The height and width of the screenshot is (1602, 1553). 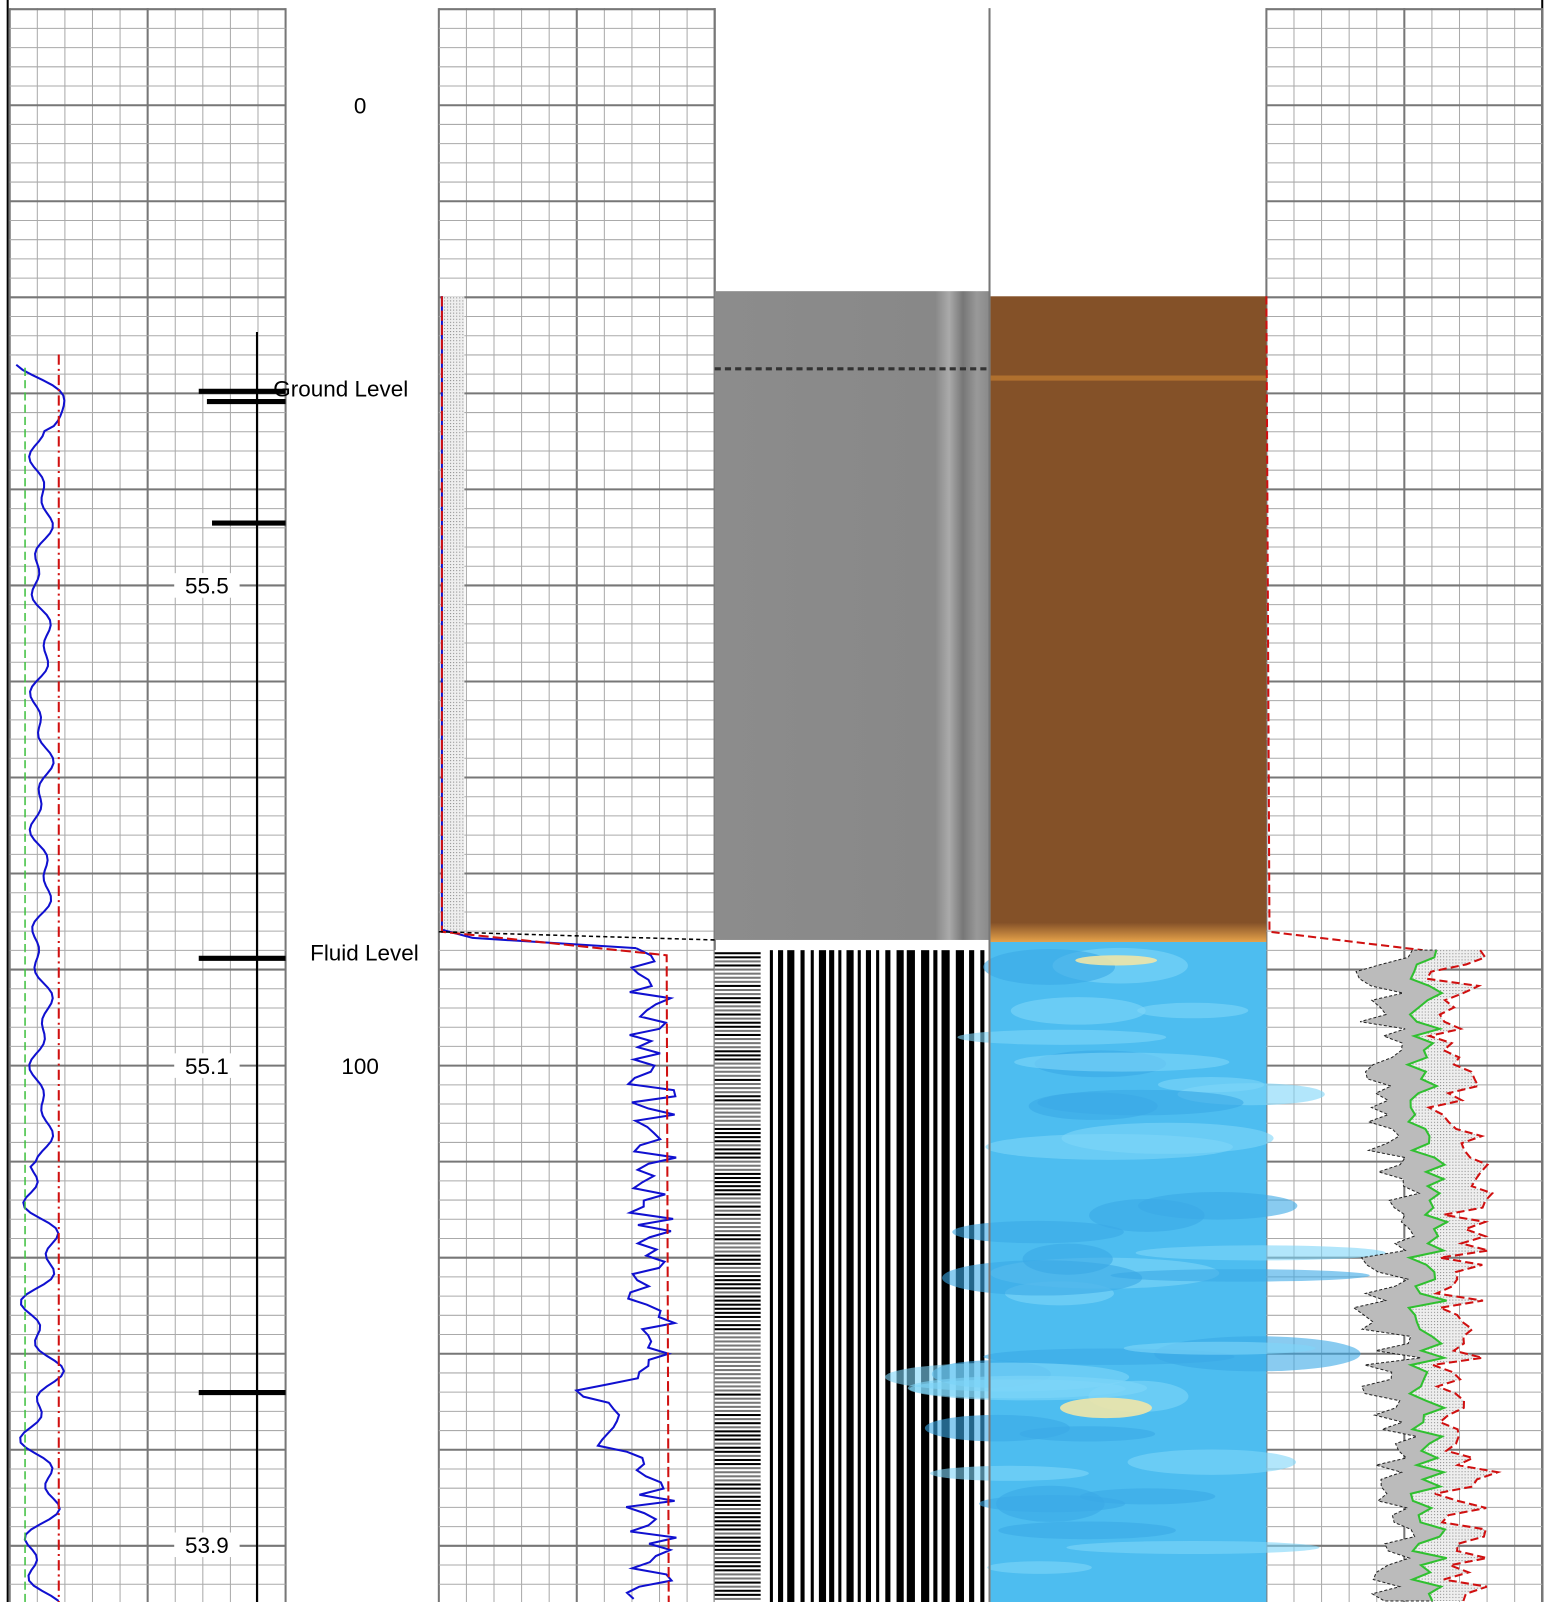 I want to click on stripes, so click(x=849, y=1276).